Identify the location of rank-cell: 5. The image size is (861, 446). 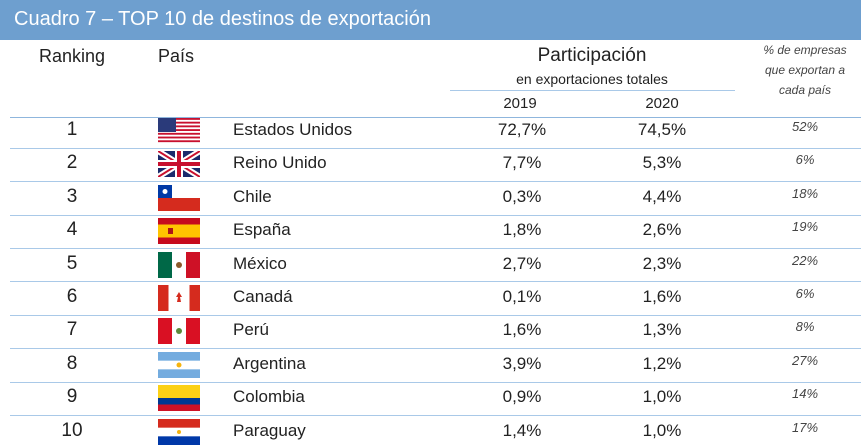
(72, 263).